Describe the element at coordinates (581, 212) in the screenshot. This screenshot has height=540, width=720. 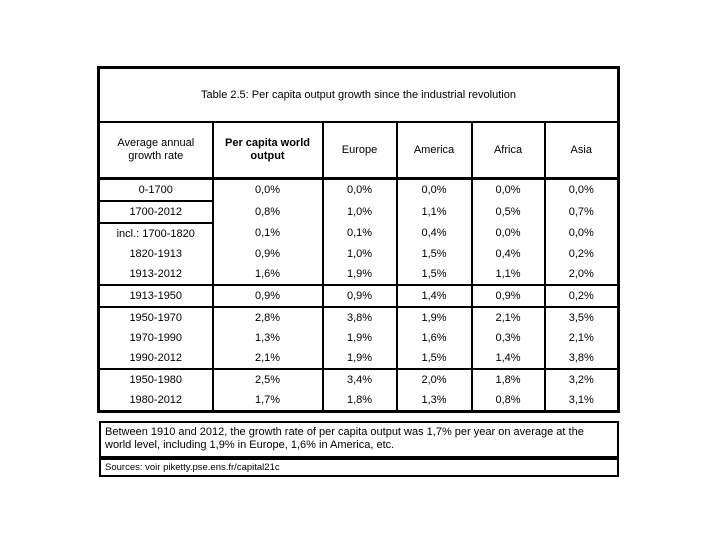
I see `value-cell: 0,7%` at that location.